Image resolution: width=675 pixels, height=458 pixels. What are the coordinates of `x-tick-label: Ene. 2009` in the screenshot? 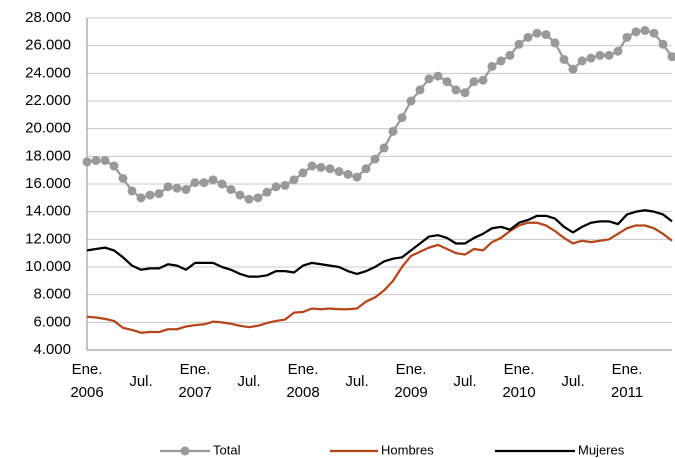 It's located at (411, 381).